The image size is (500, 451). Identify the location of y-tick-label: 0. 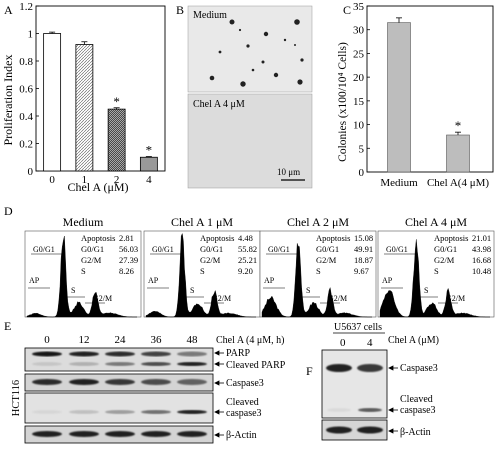
(31, 172).